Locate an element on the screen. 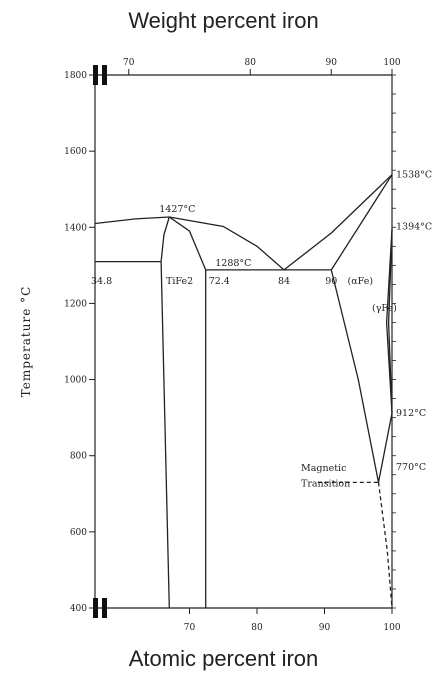  bottom-axis-title: Atomic percent iron is located at coordinates (223, 658).